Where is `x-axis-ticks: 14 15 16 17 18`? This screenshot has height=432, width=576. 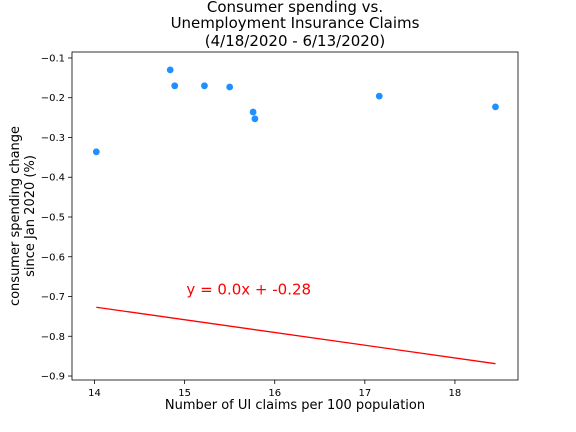 x-axis-ticks: 14 15 16 17 18 is located at coordinates (274, 389).